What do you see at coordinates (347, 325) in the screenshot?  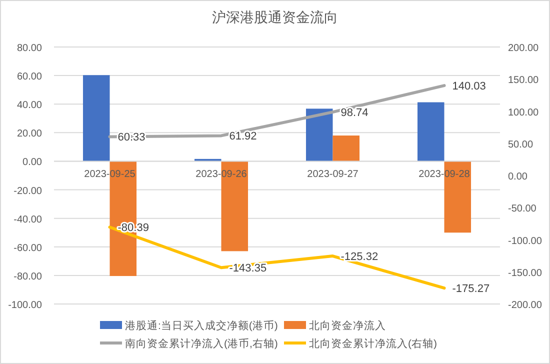 I see `legend-label: 北向资金净流入` at bounding box center [347, 325].